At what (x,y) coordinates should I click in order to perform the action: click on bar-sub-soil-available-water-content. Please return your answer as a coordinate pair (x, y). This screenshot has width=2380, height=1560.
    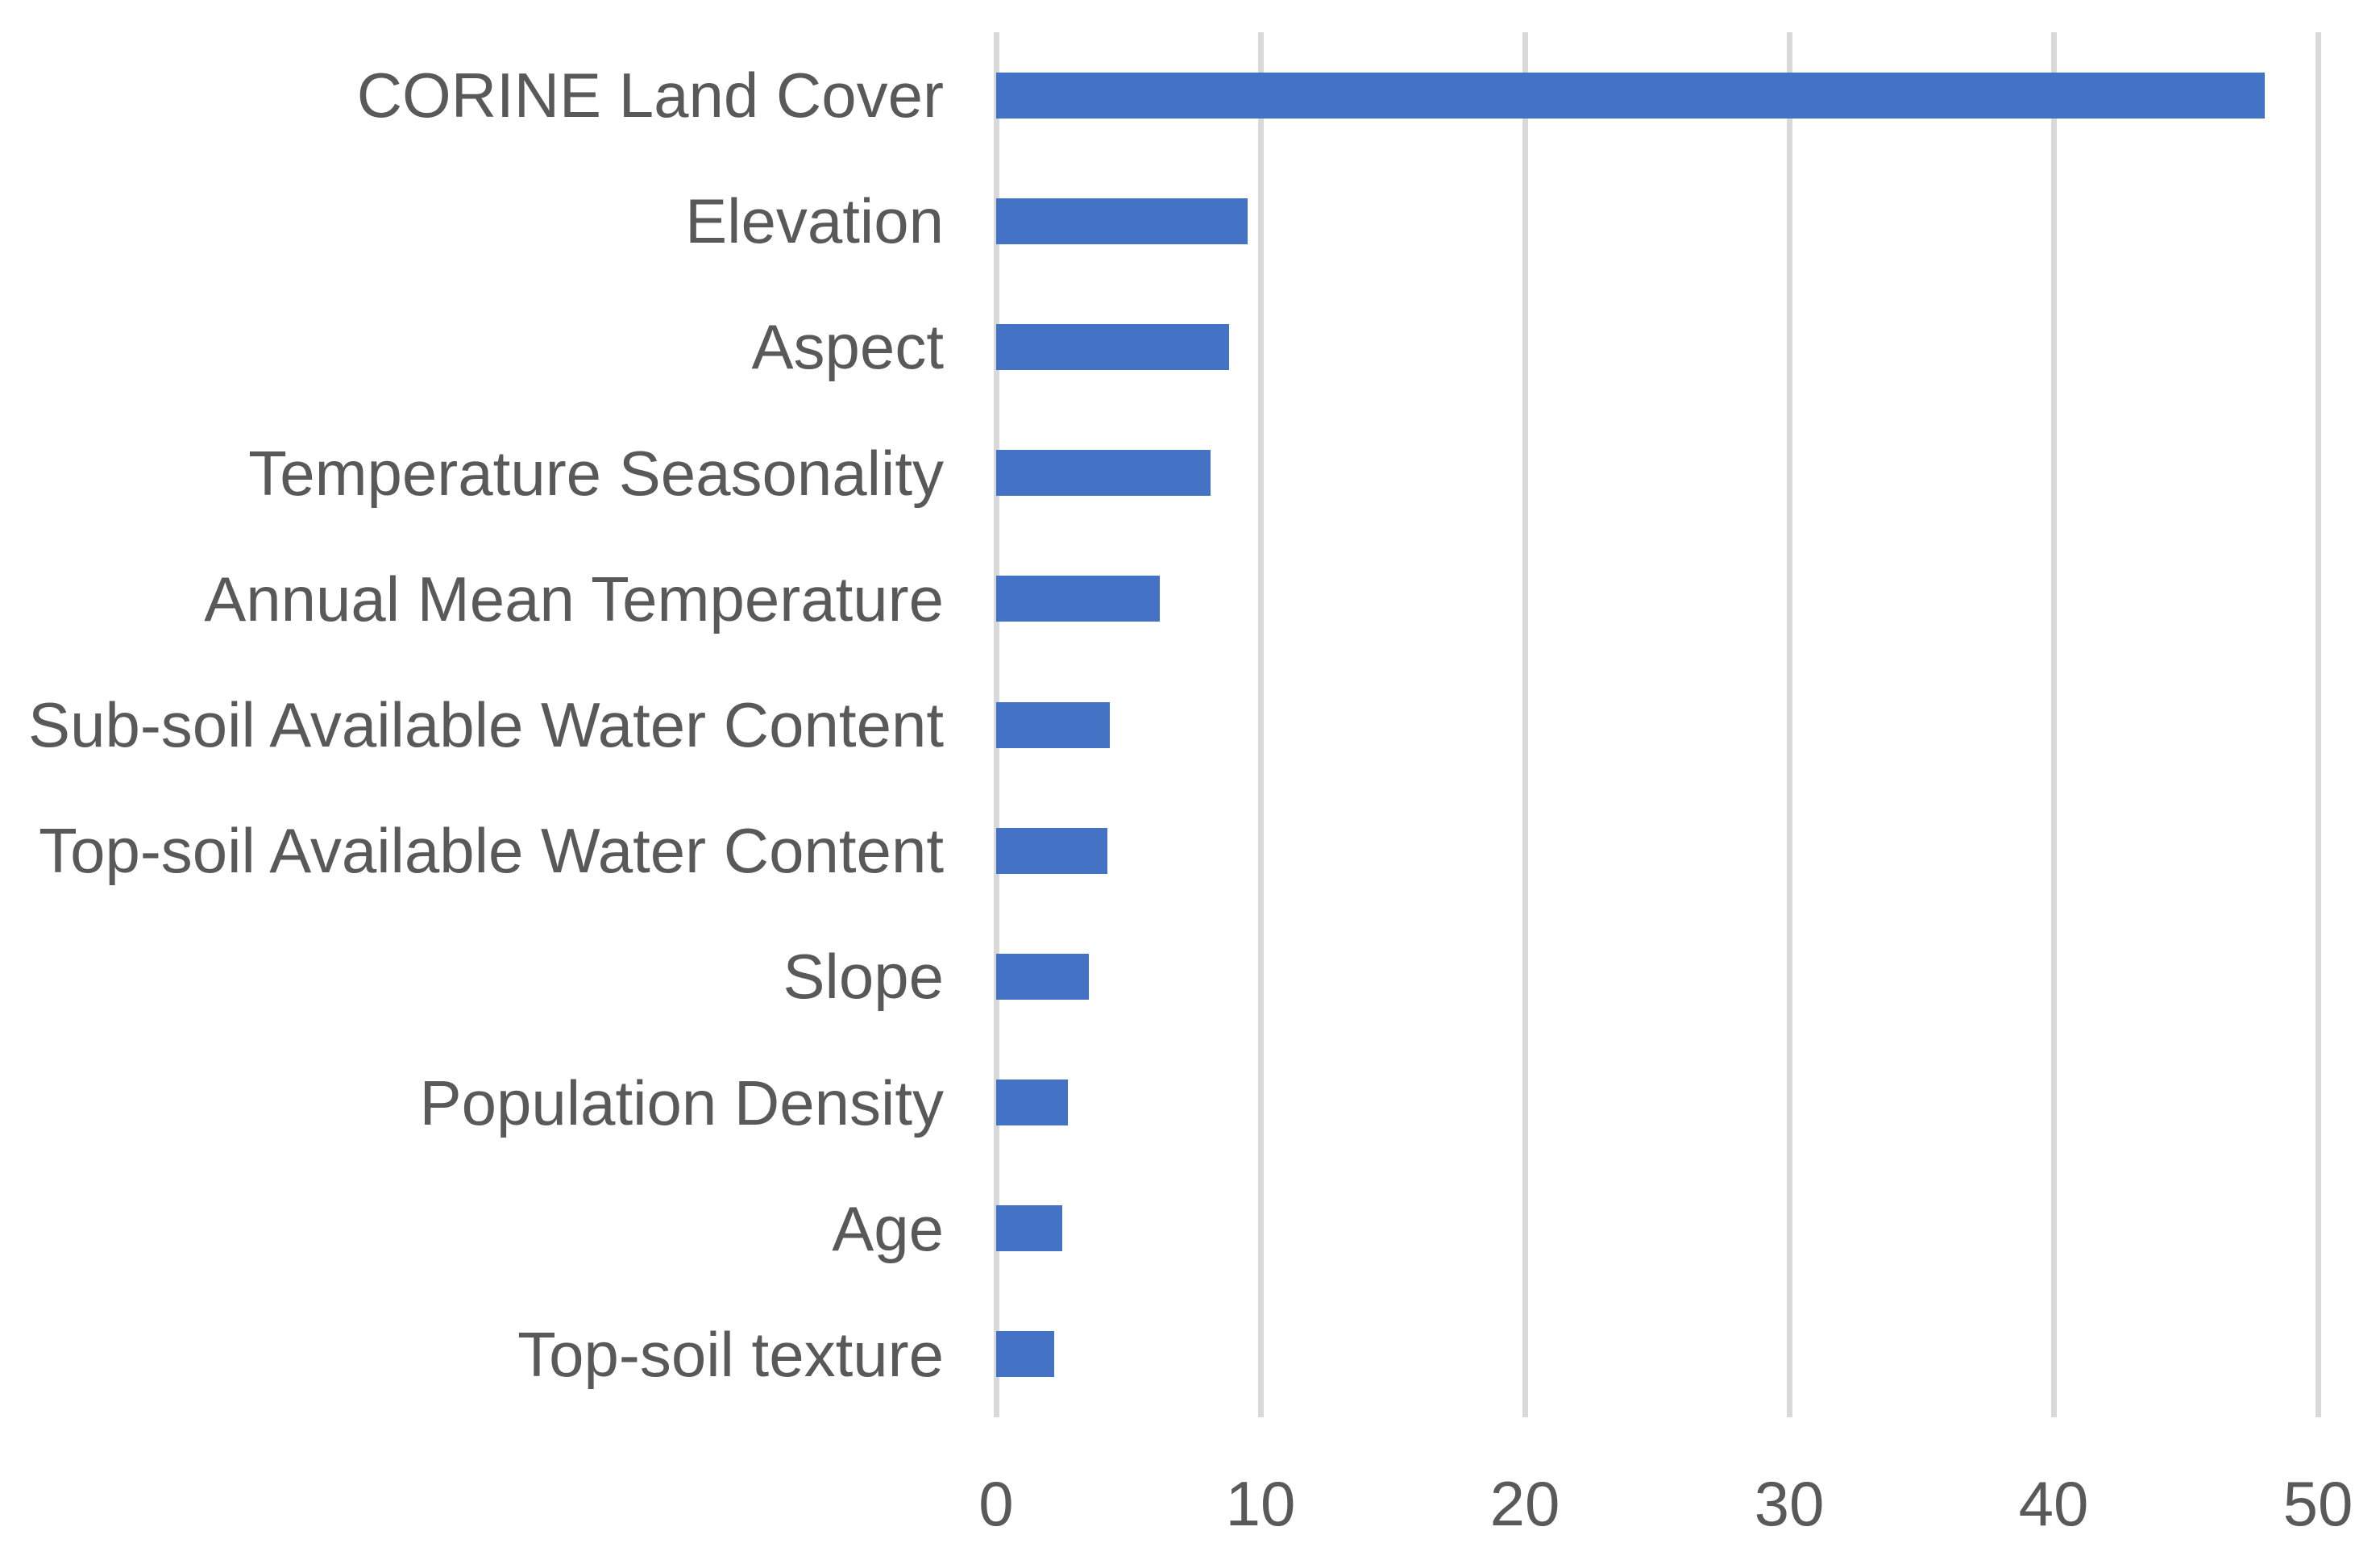
    Looking at the image, I should click on (1053, 724).